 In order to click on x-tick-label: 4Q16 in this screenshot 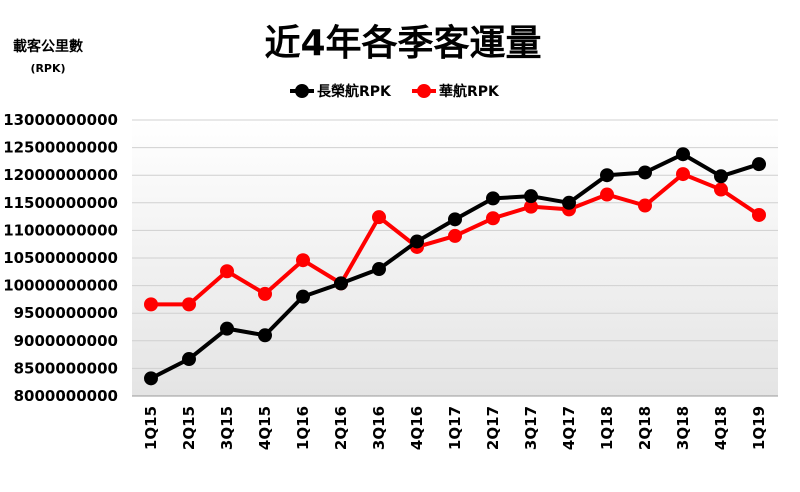, I will do `click(417, 428)`.